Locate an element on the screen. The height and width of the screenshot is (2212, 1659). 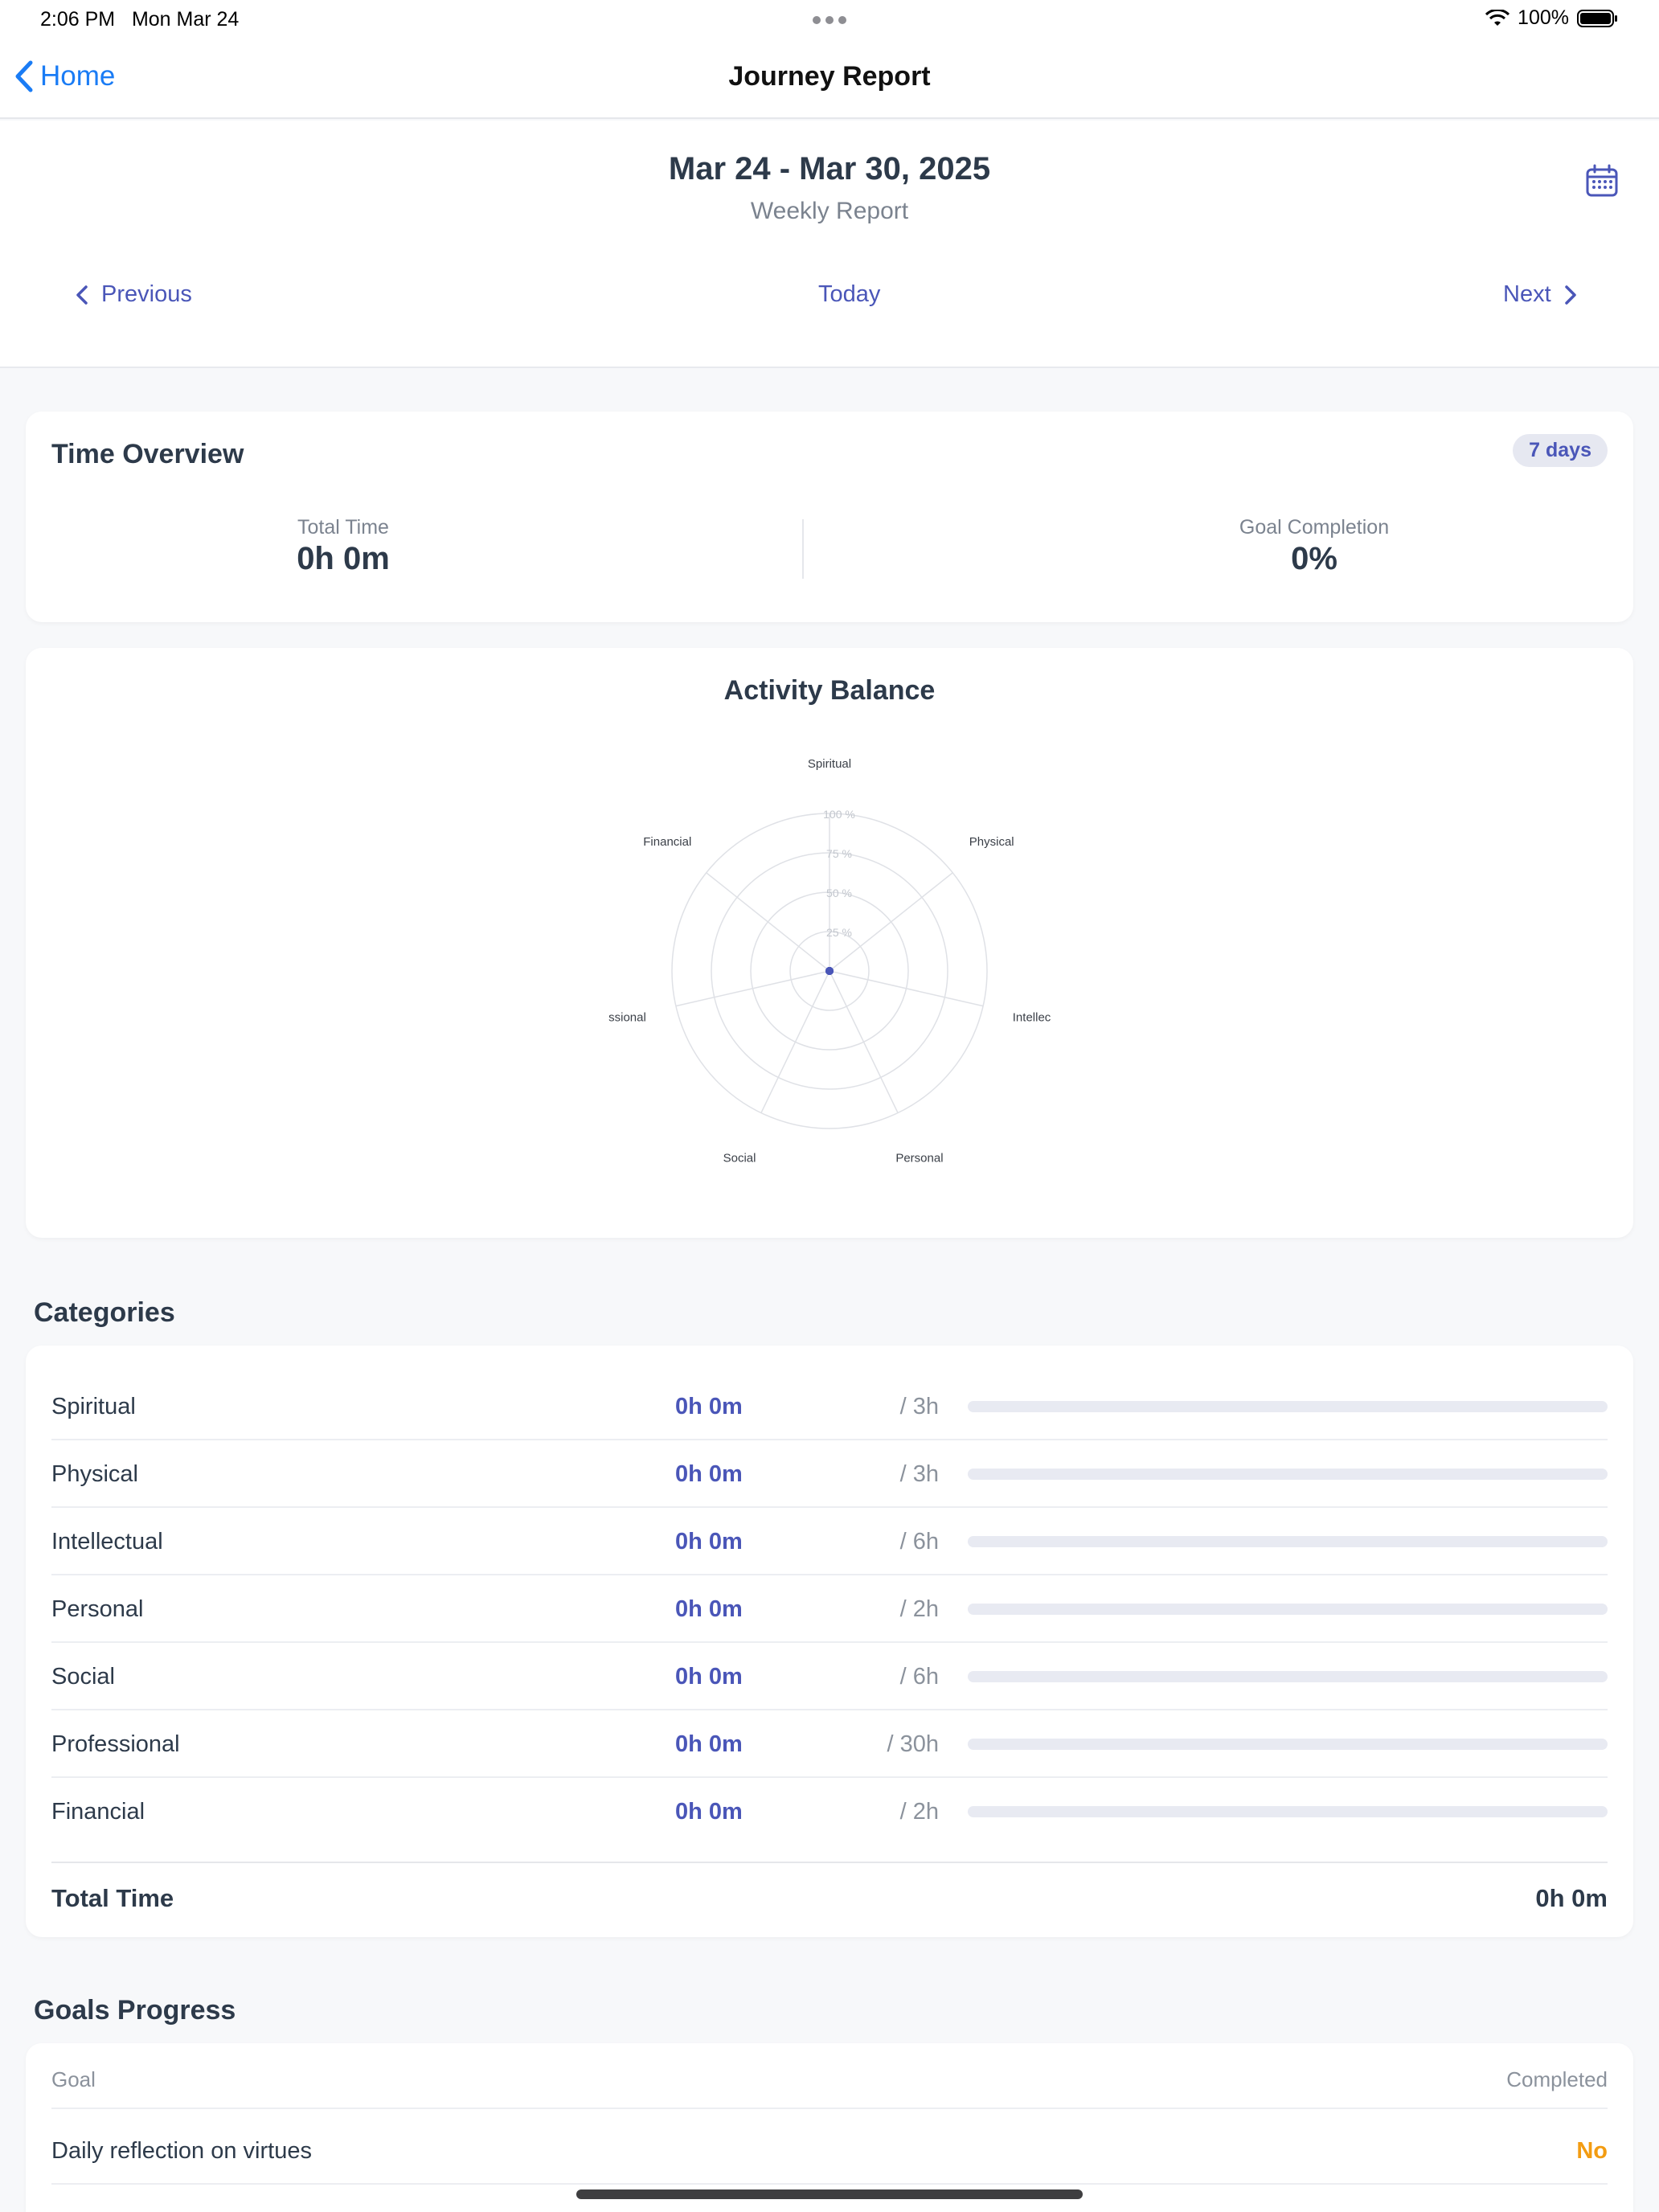
page-title: Journey Report is located at coordinates (829, 76).